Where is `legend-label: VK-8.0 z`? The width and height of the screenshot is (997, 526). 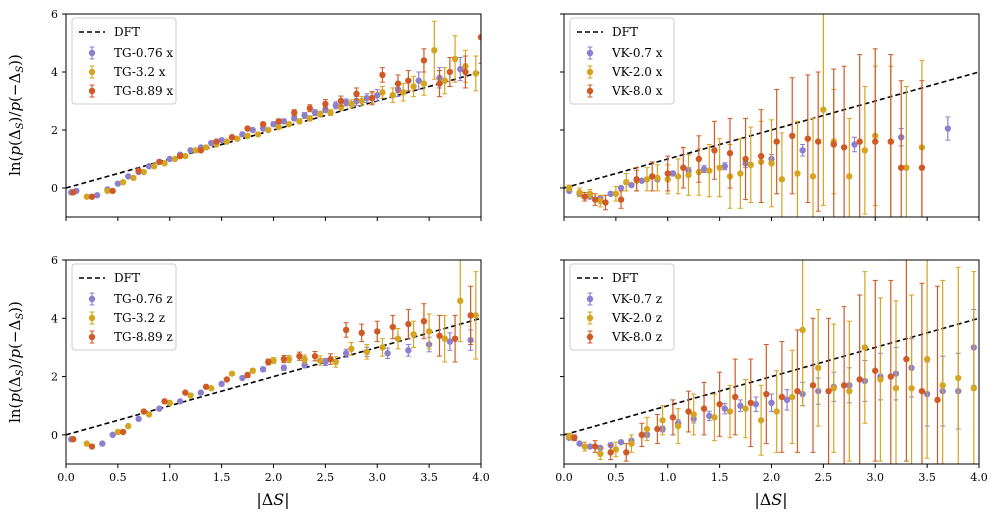 legend-label: VK-8.0 z is located at coordinates (636, 337).